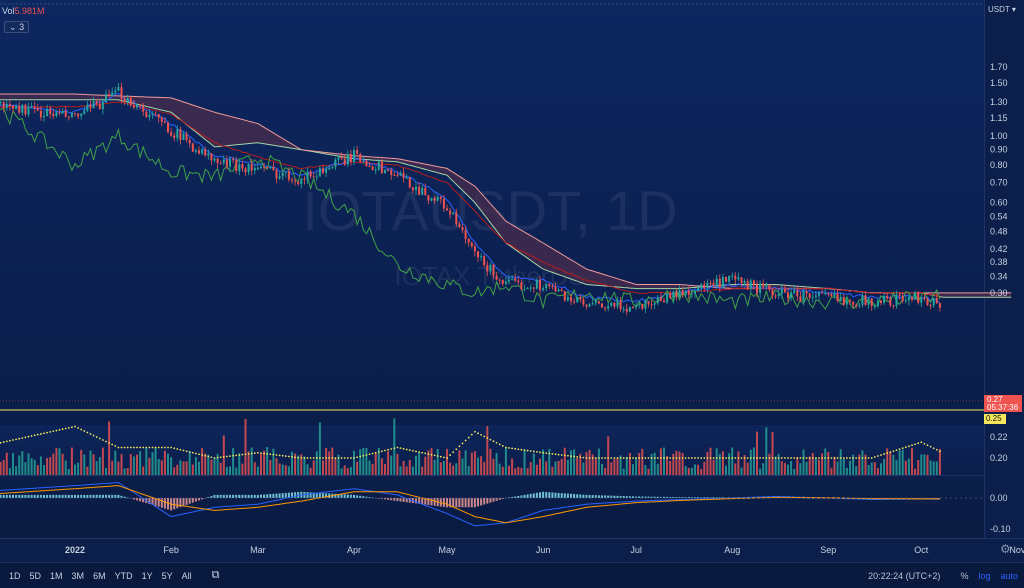 The width and height of the screenshot is (1024, 588). What do you see at coordinates (964, 576) in the screenshot?
I see `percent-toggle: %` at bounding box center [964, 576].